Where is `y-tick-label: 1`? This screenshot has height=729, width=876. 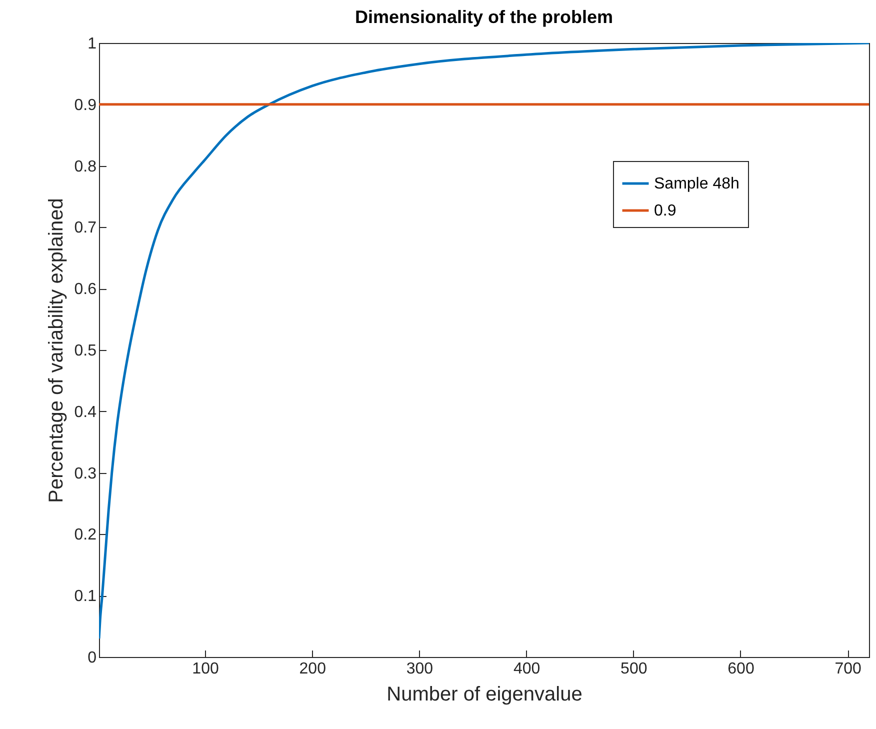
y-tick-label: 1 is located at coordinates (92, 44).